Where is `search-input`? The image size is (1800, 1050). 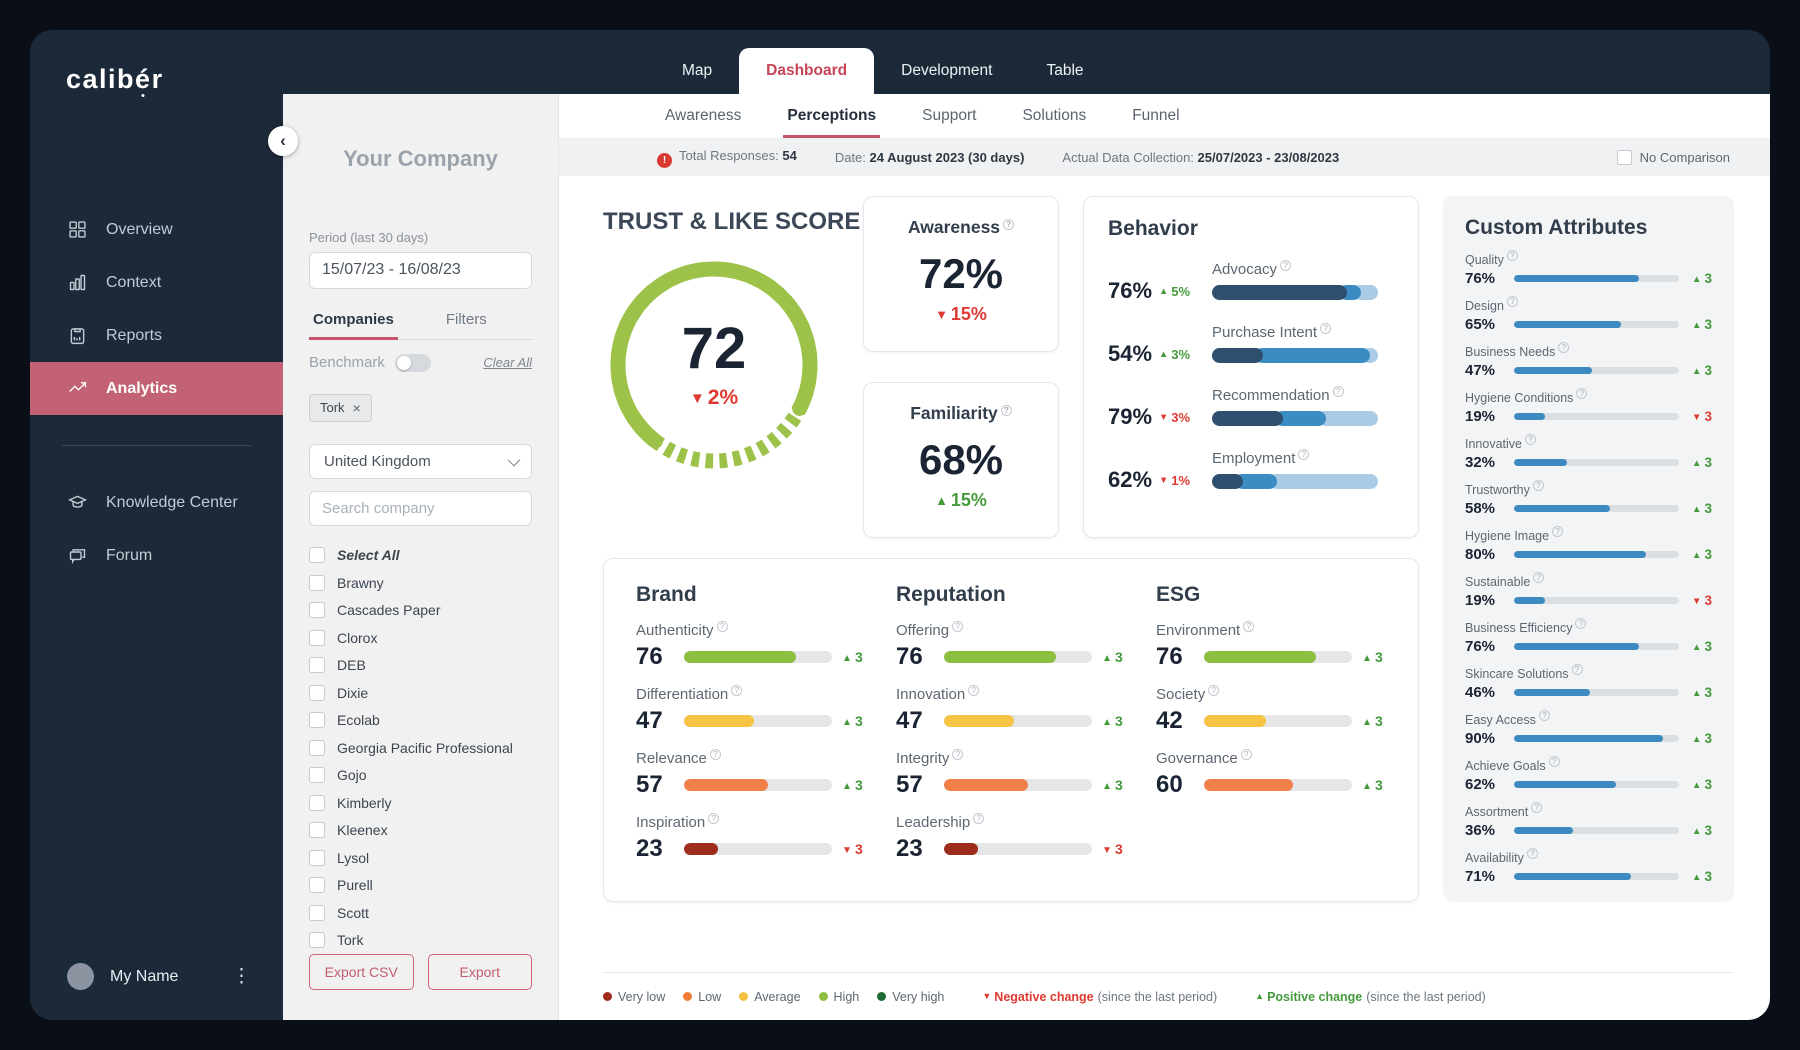 search-input is located at coordinates (421, 508).